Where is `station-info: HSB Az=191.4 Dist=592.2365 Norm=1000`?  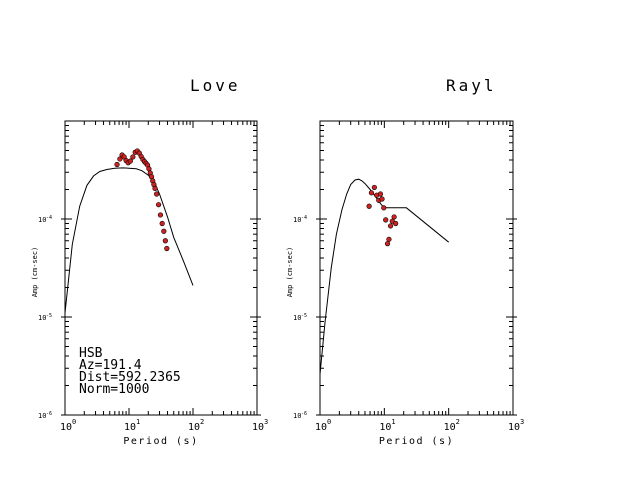 station-info: HSB Az=191.4 Dist=592.2365 Norm=1000 is located at coordinates (130, 371).